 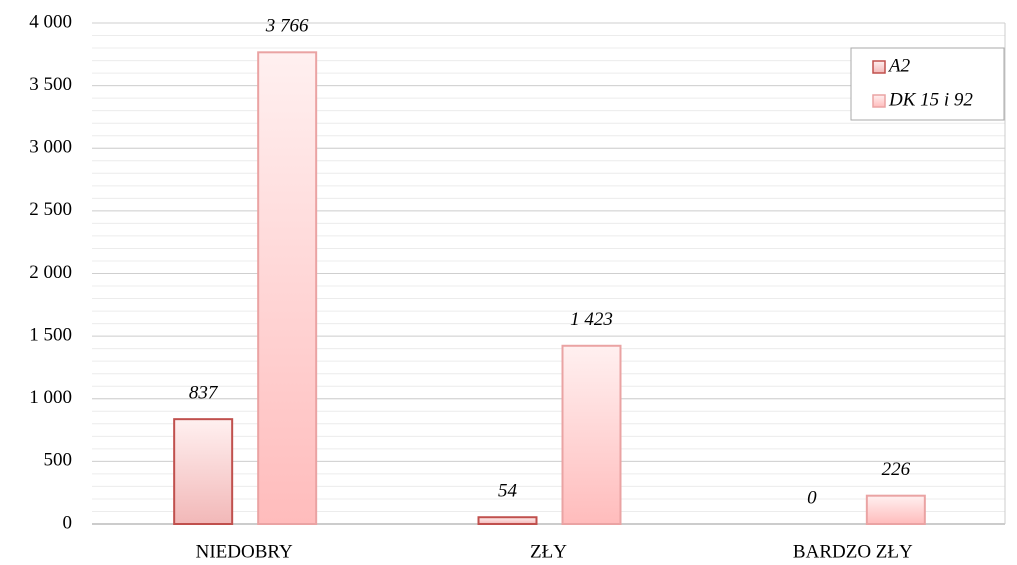 What do you see at coordinates (508, 491) in the screenshot?
I see `data-label: 54` at bounding box center [508, 491].